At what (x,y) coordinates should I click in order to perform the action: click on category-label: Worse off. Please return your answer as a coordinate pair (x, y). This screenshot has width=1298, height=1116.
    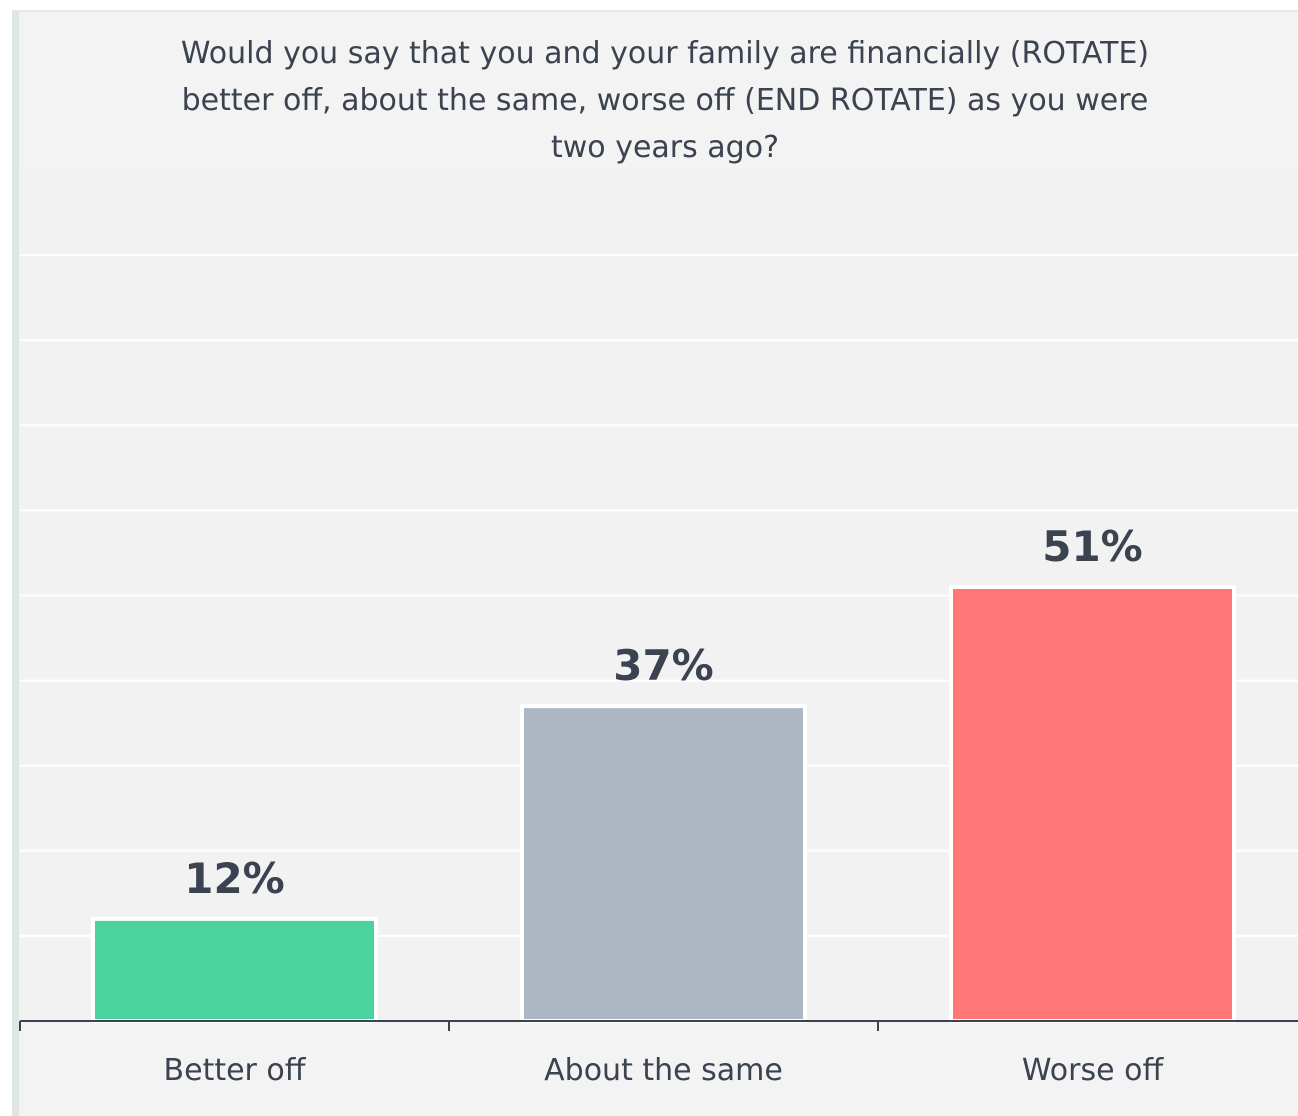
    Looking at the image, I should click on (1093, 1070).